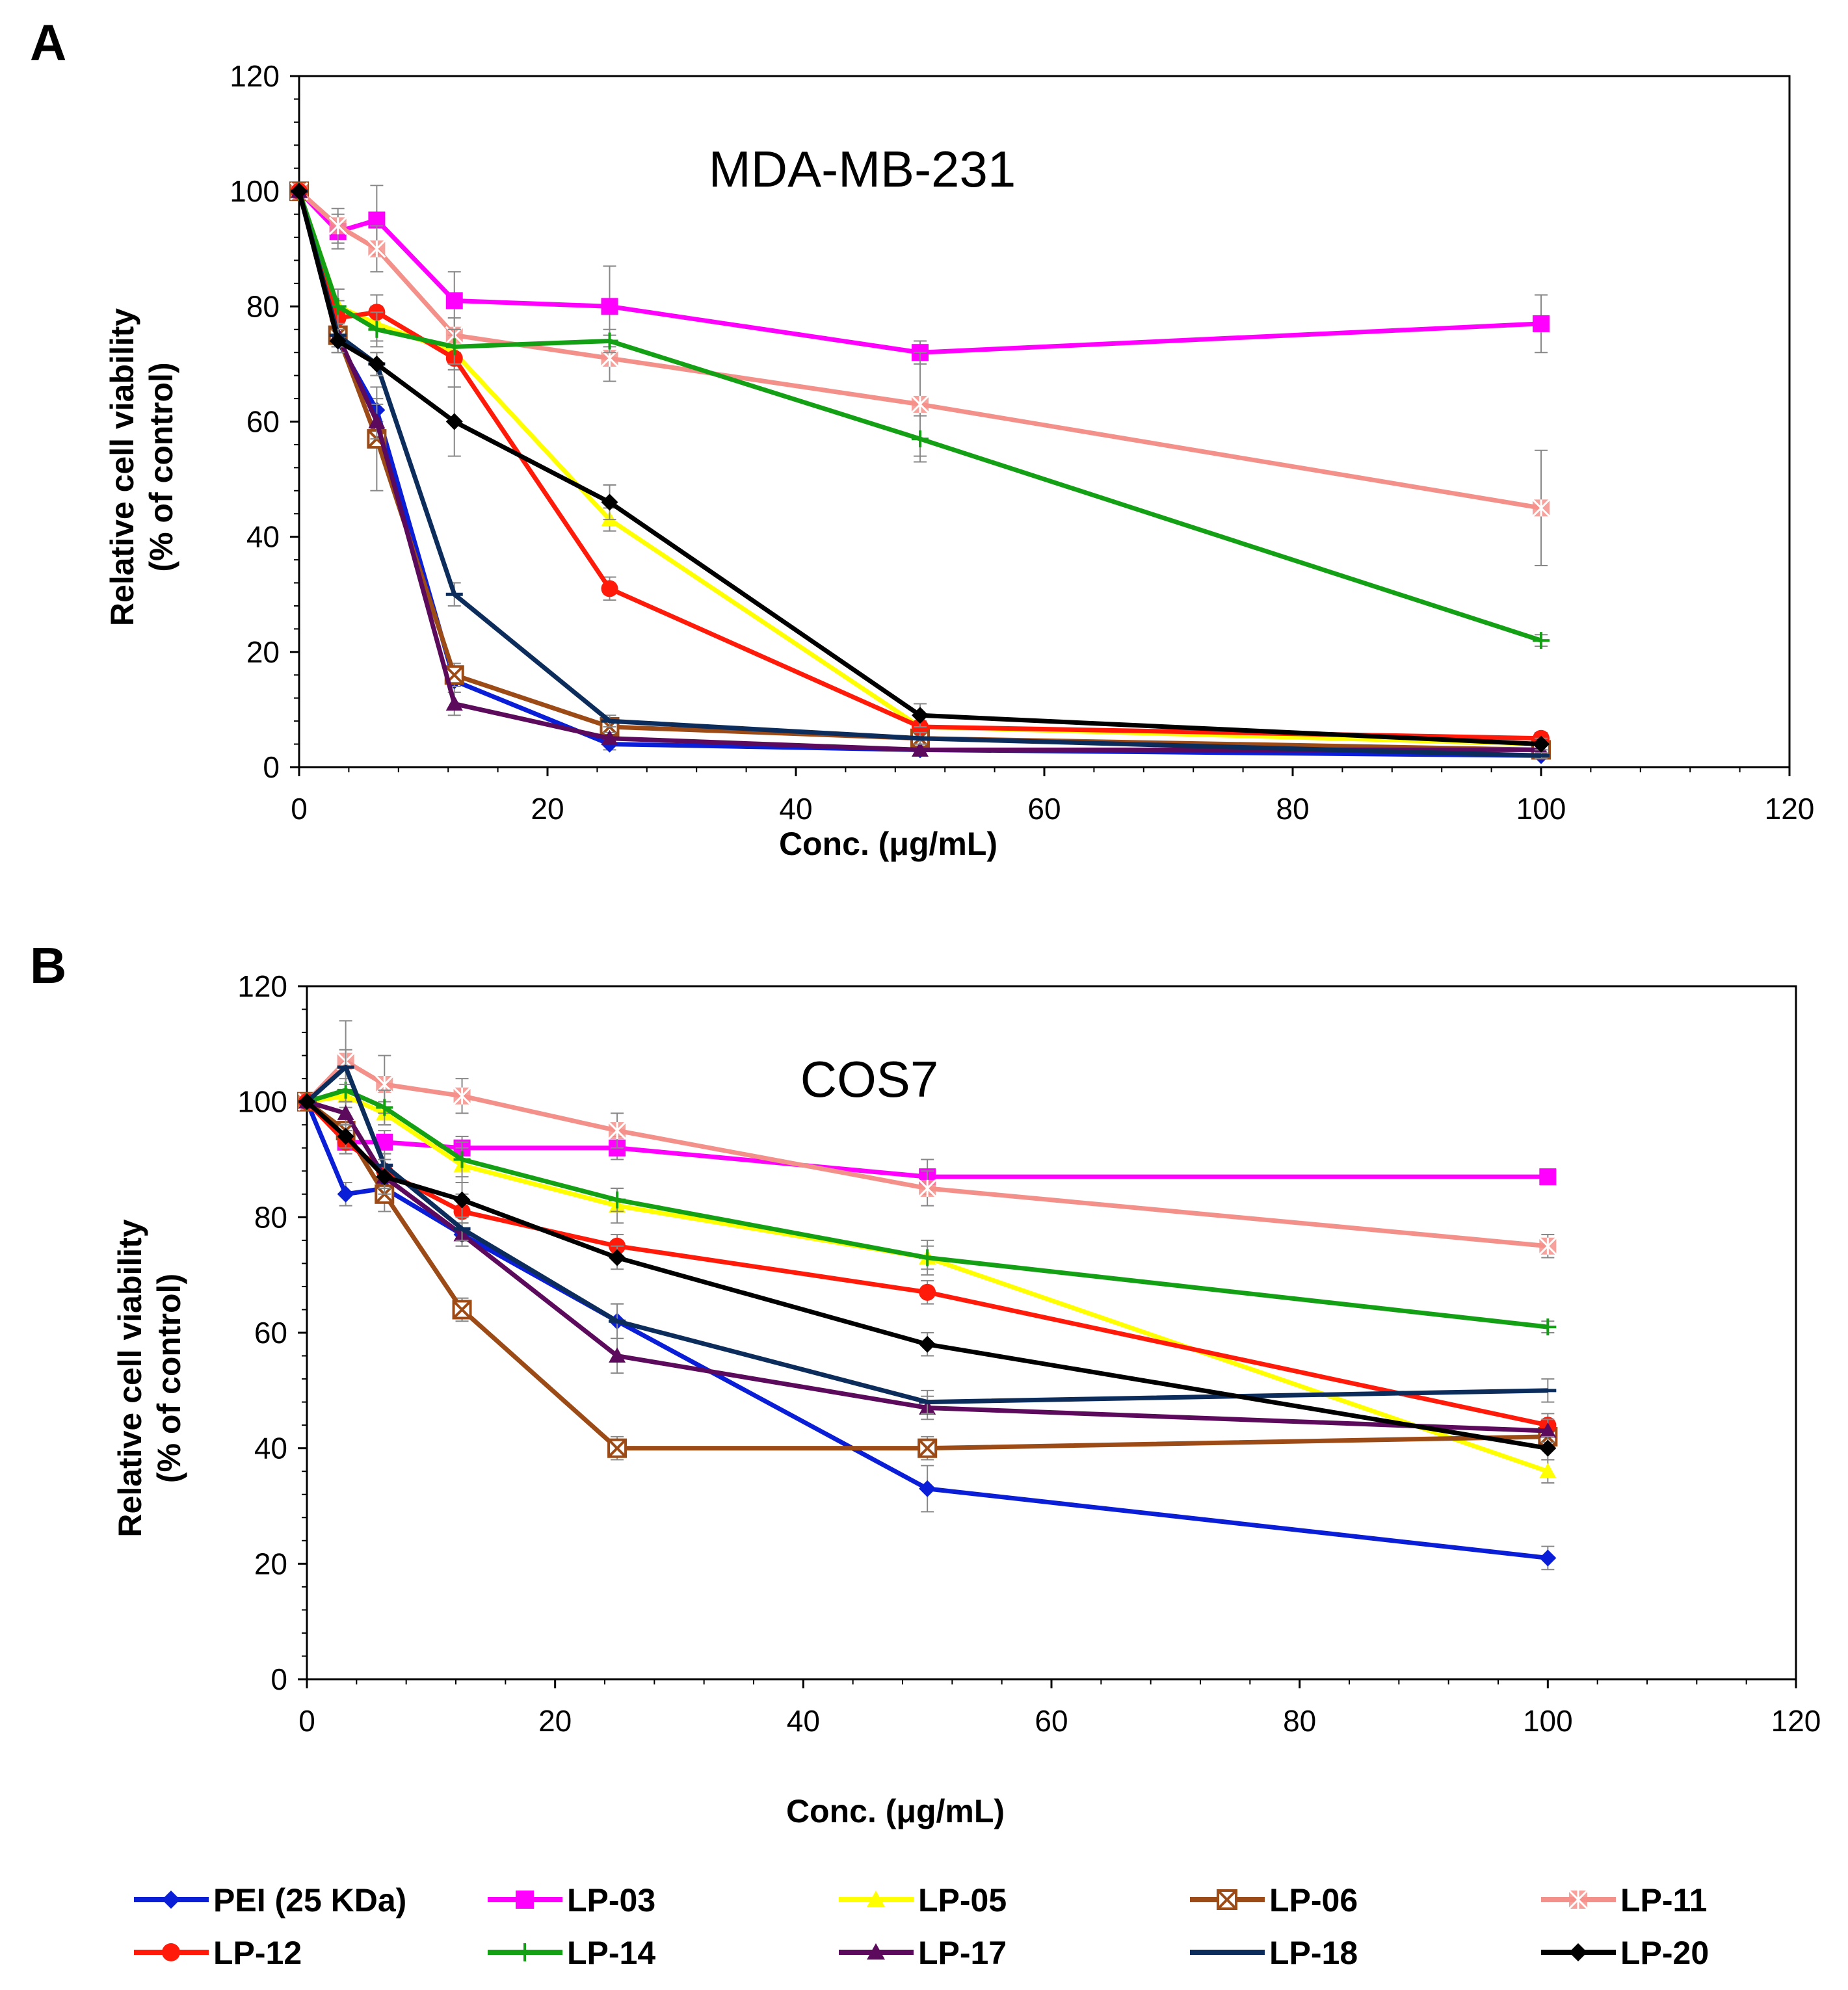 This screenshot has width=1848, height=1990. I want to click on panel-a-series-lp-03-line, so click(919, 272).